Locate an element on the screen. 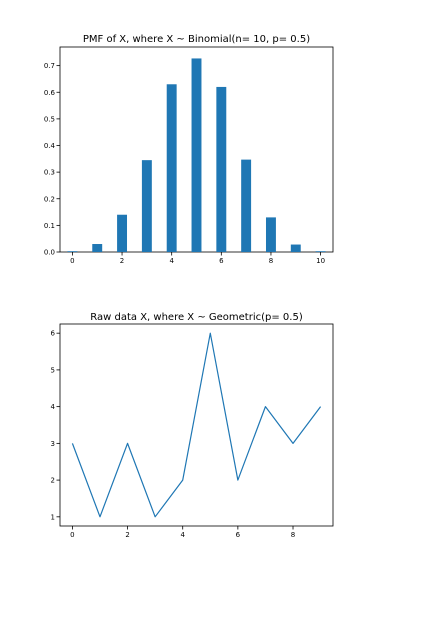 This screenshot has width=422, height=617. pmf-x-tick-label: 6 is located at coordinates (221, 261).